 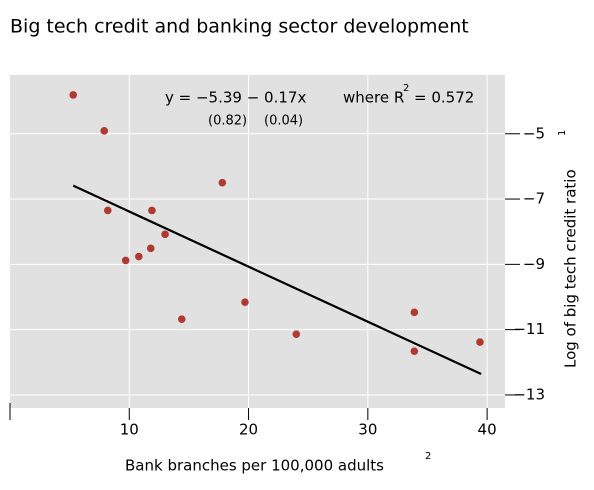 I want to click on intercept-se: (0.82), so click(x=227, y=121).